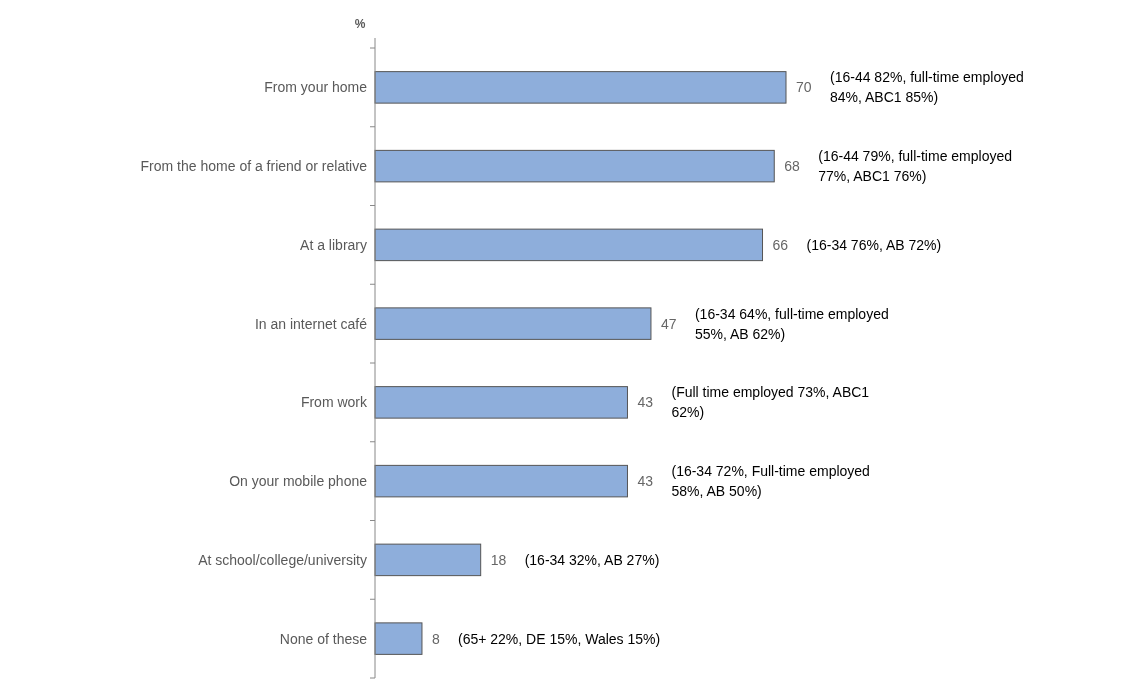  What do you see at coordinates (927, 87) in the screenshot?
I see `text: (16-44 82%, full-time employed 84%, ABC1 85%)` at bounding box center [927, 87].